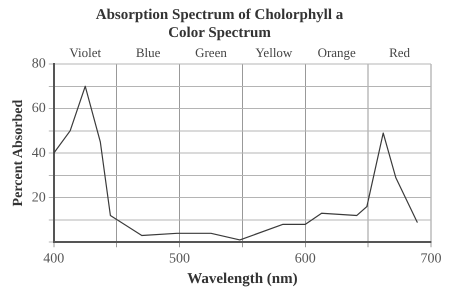 Image resolution: width=451 pixels, height=292 pixels. Describe the element at coordinates (431, 258) in the screenshot. I see `x-tick-label: 700` at that location.